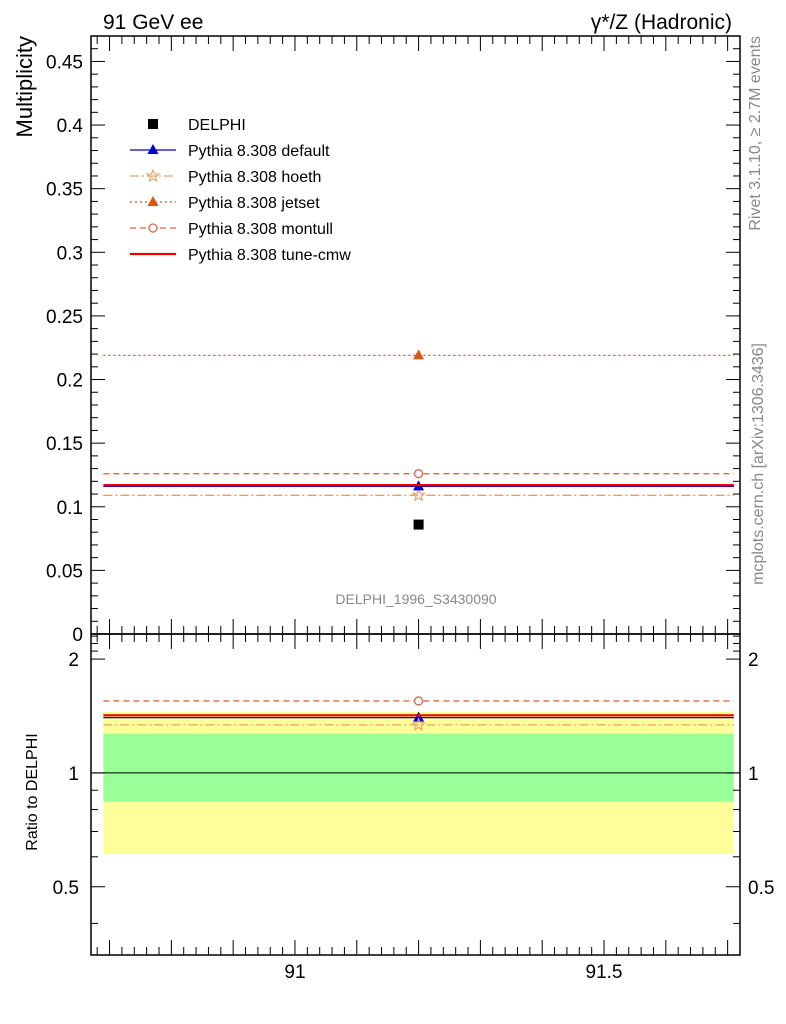 The width and height of the screenshot is (786, 1024). What do you see at coordinates (259, 151) in the screenshot?
I see `legend-label-1: Pythia 8.308 default` at bounding box center [259, 151].